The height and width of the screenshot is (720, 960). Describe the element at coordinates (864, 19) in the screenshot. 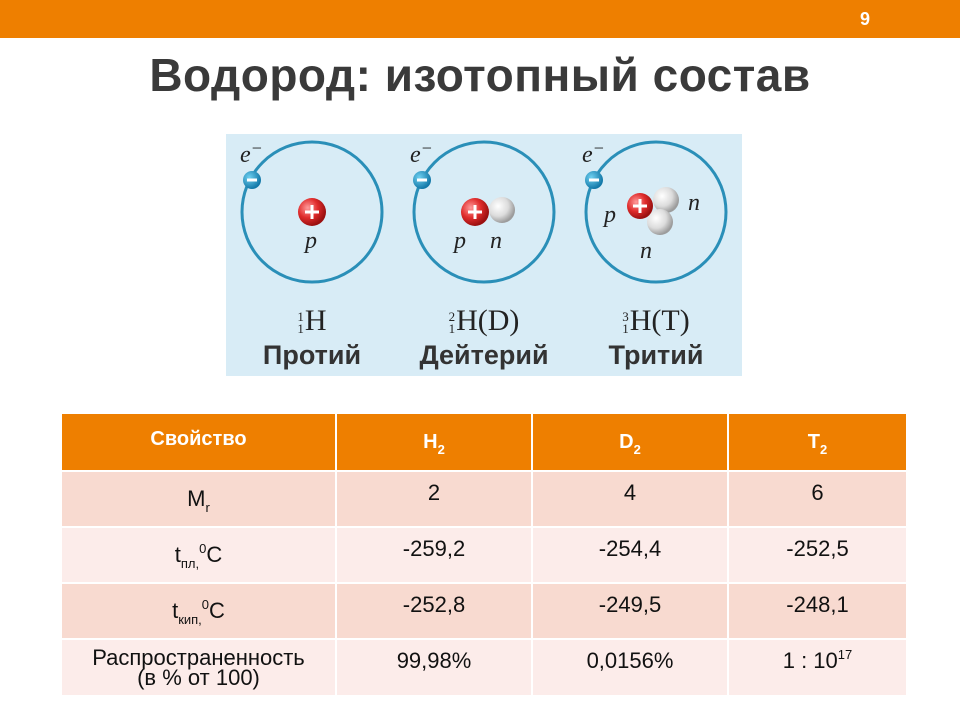

I see `slide-number: 9` at that location.